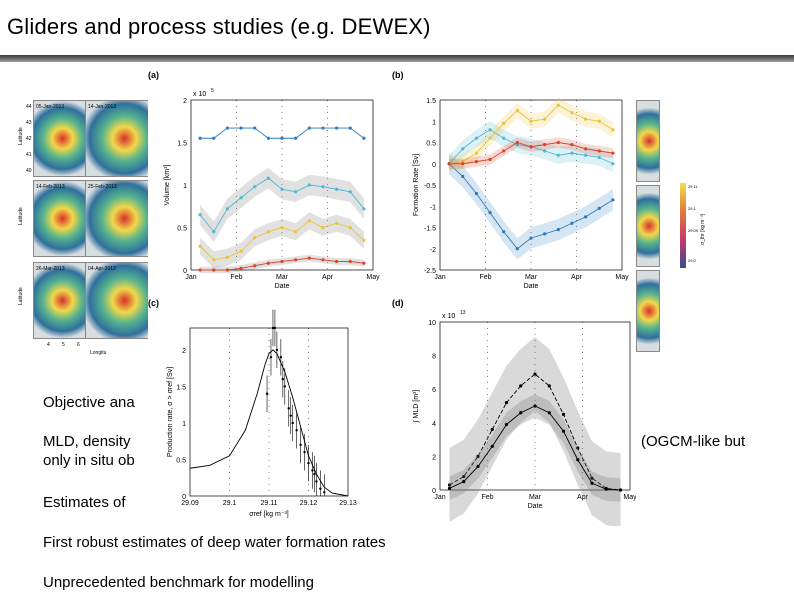 Image resolution: width=794 pixels, height=595 pixels. I want to click on title-rule, so click(397, 58).